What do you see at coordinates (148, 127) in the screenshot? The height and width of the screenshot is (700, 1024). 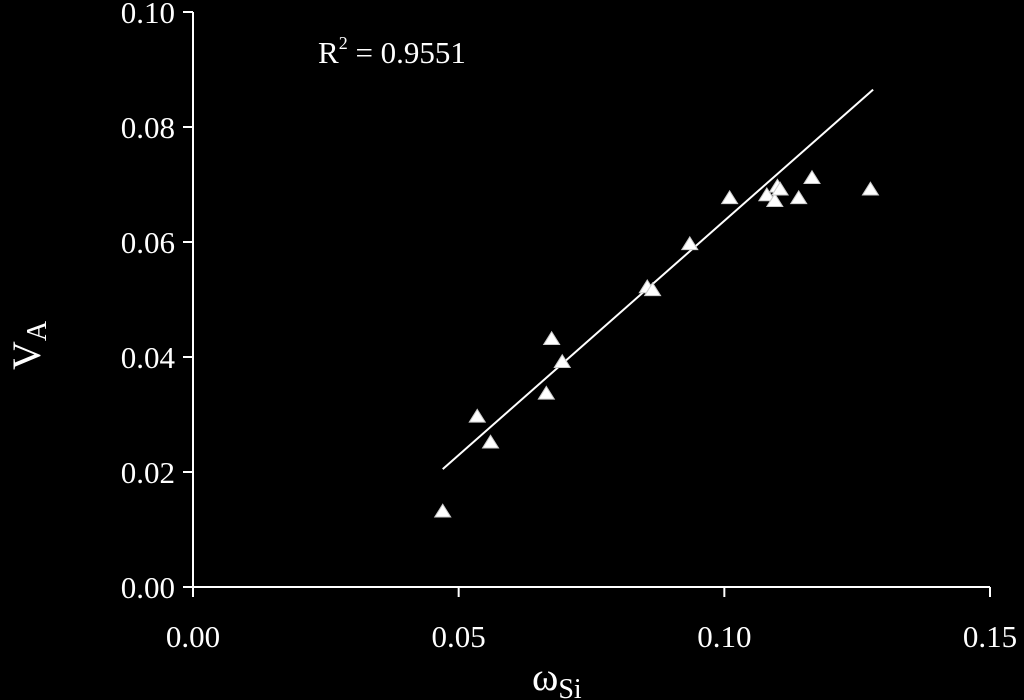 I see `y-tick-label: 0.08` at bounding box center [148, 127].